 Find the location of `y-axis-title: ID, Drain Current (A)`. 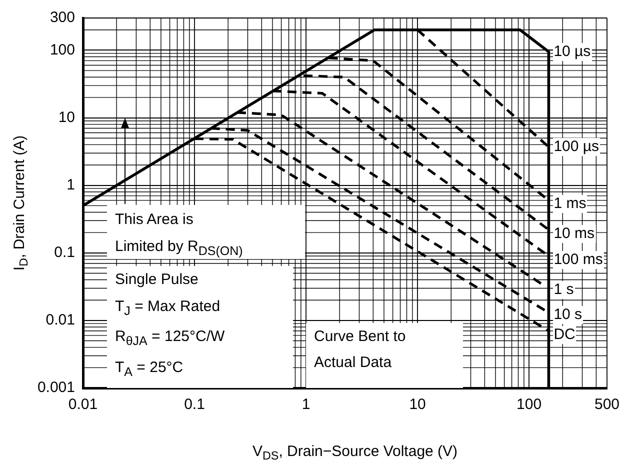

y-axis-title: ID, Drain Current (A) is located at coordinates (21, 203).